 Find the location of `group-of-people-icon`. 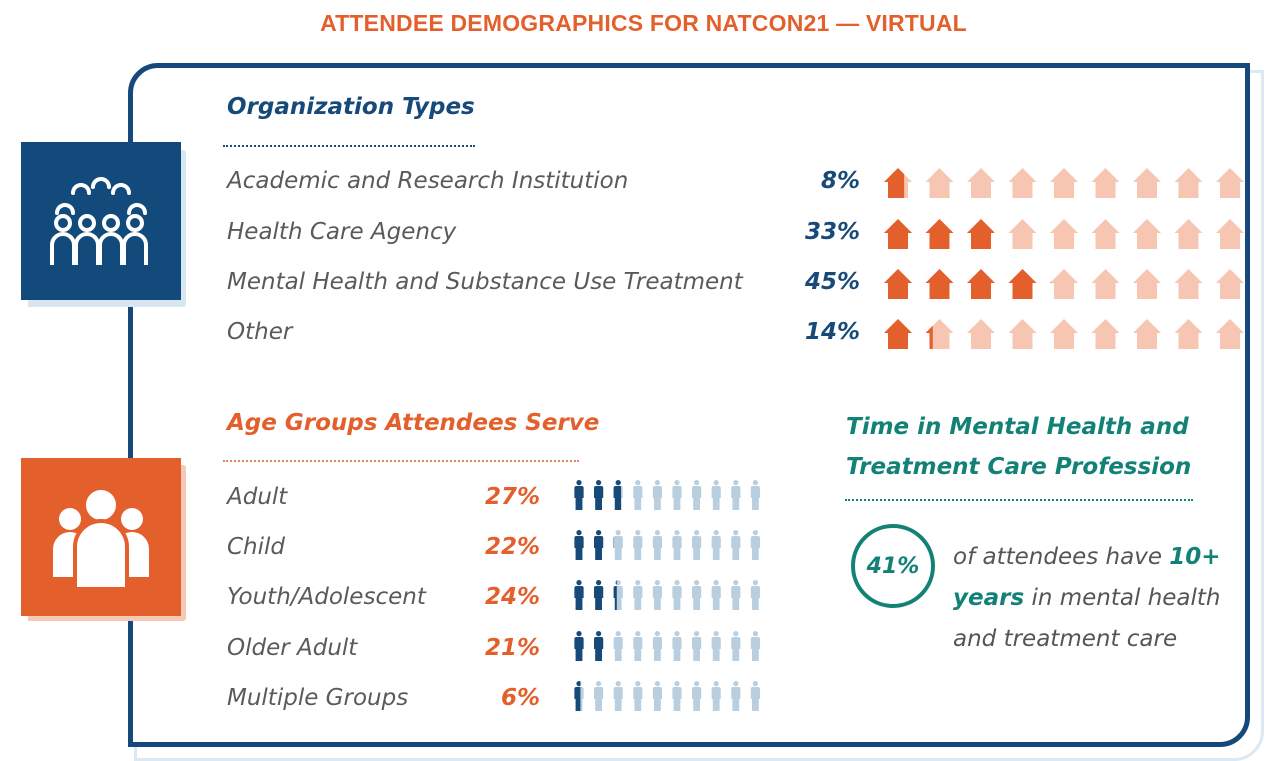

group-of-people-icon is located at coordinates (99, 221).